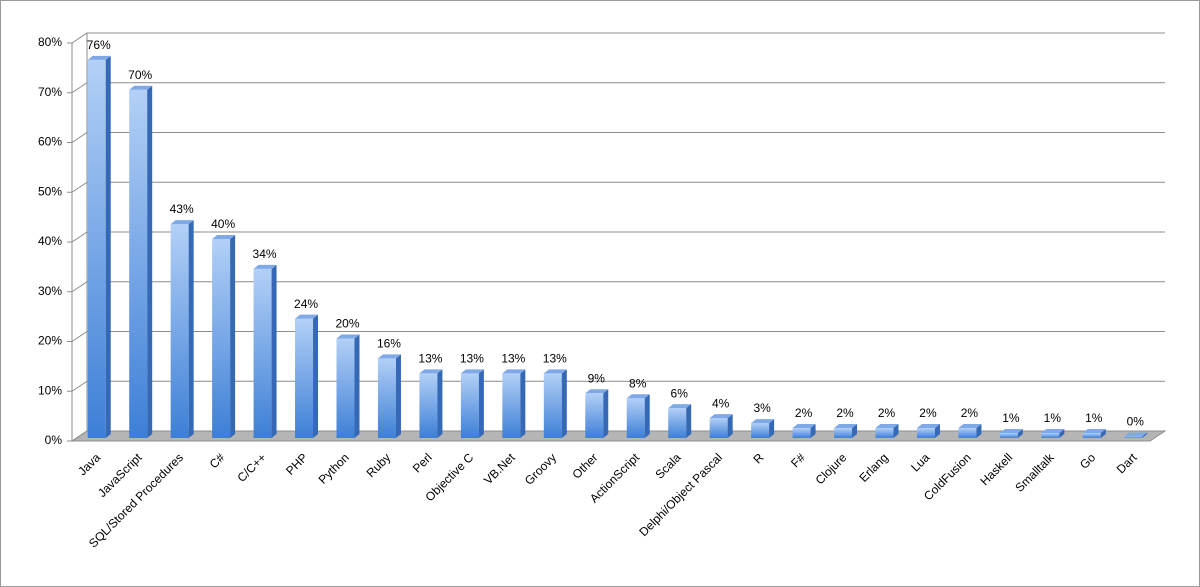  What do you see at coordinates (50, 341) in the screenshot?
I see `y-tick-label: 20%` at bounding box center [50, 341].